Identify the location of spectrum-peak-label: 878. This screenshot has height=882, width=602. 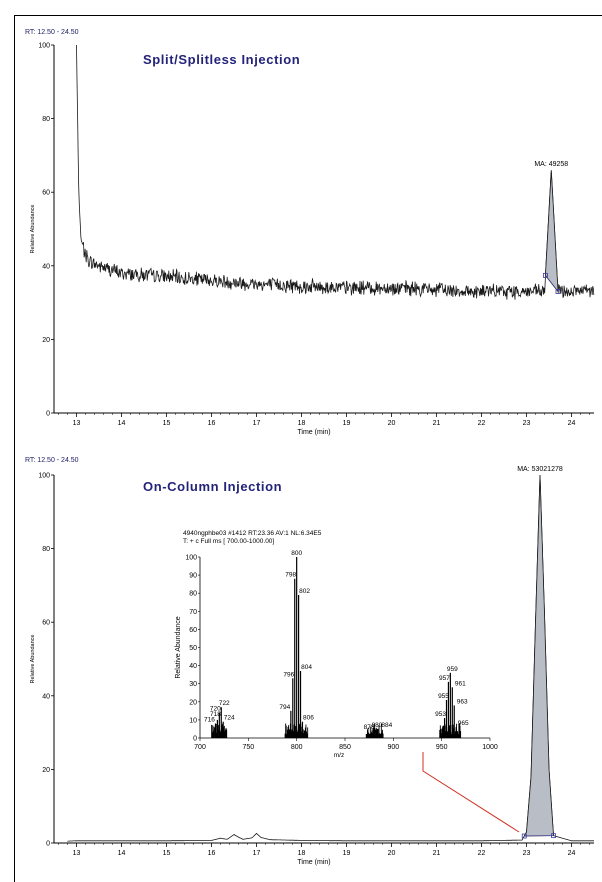
(369, 727).